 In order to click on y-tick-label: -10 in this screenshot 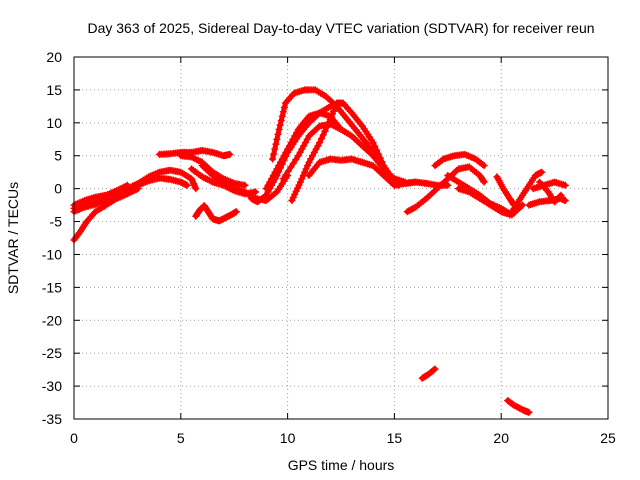, I will do `click(52, 254)`.